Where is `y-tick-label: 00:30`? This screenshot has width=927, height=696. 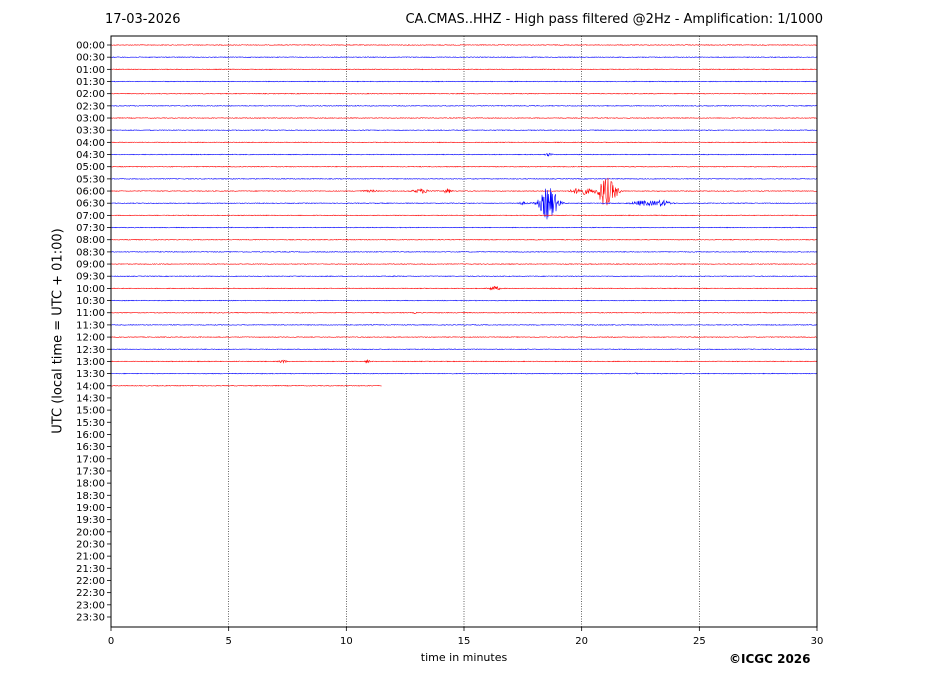
y-tick-label: 00:30 is located at coordinates (90, 58).